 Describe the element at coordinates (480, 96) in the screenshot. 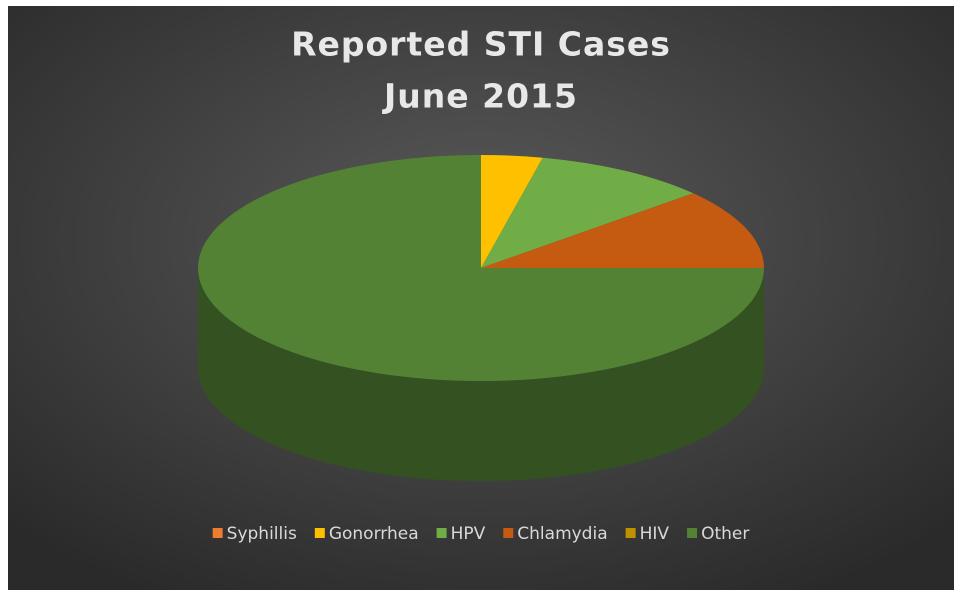

I see `chart-title: June 2015` at that location.